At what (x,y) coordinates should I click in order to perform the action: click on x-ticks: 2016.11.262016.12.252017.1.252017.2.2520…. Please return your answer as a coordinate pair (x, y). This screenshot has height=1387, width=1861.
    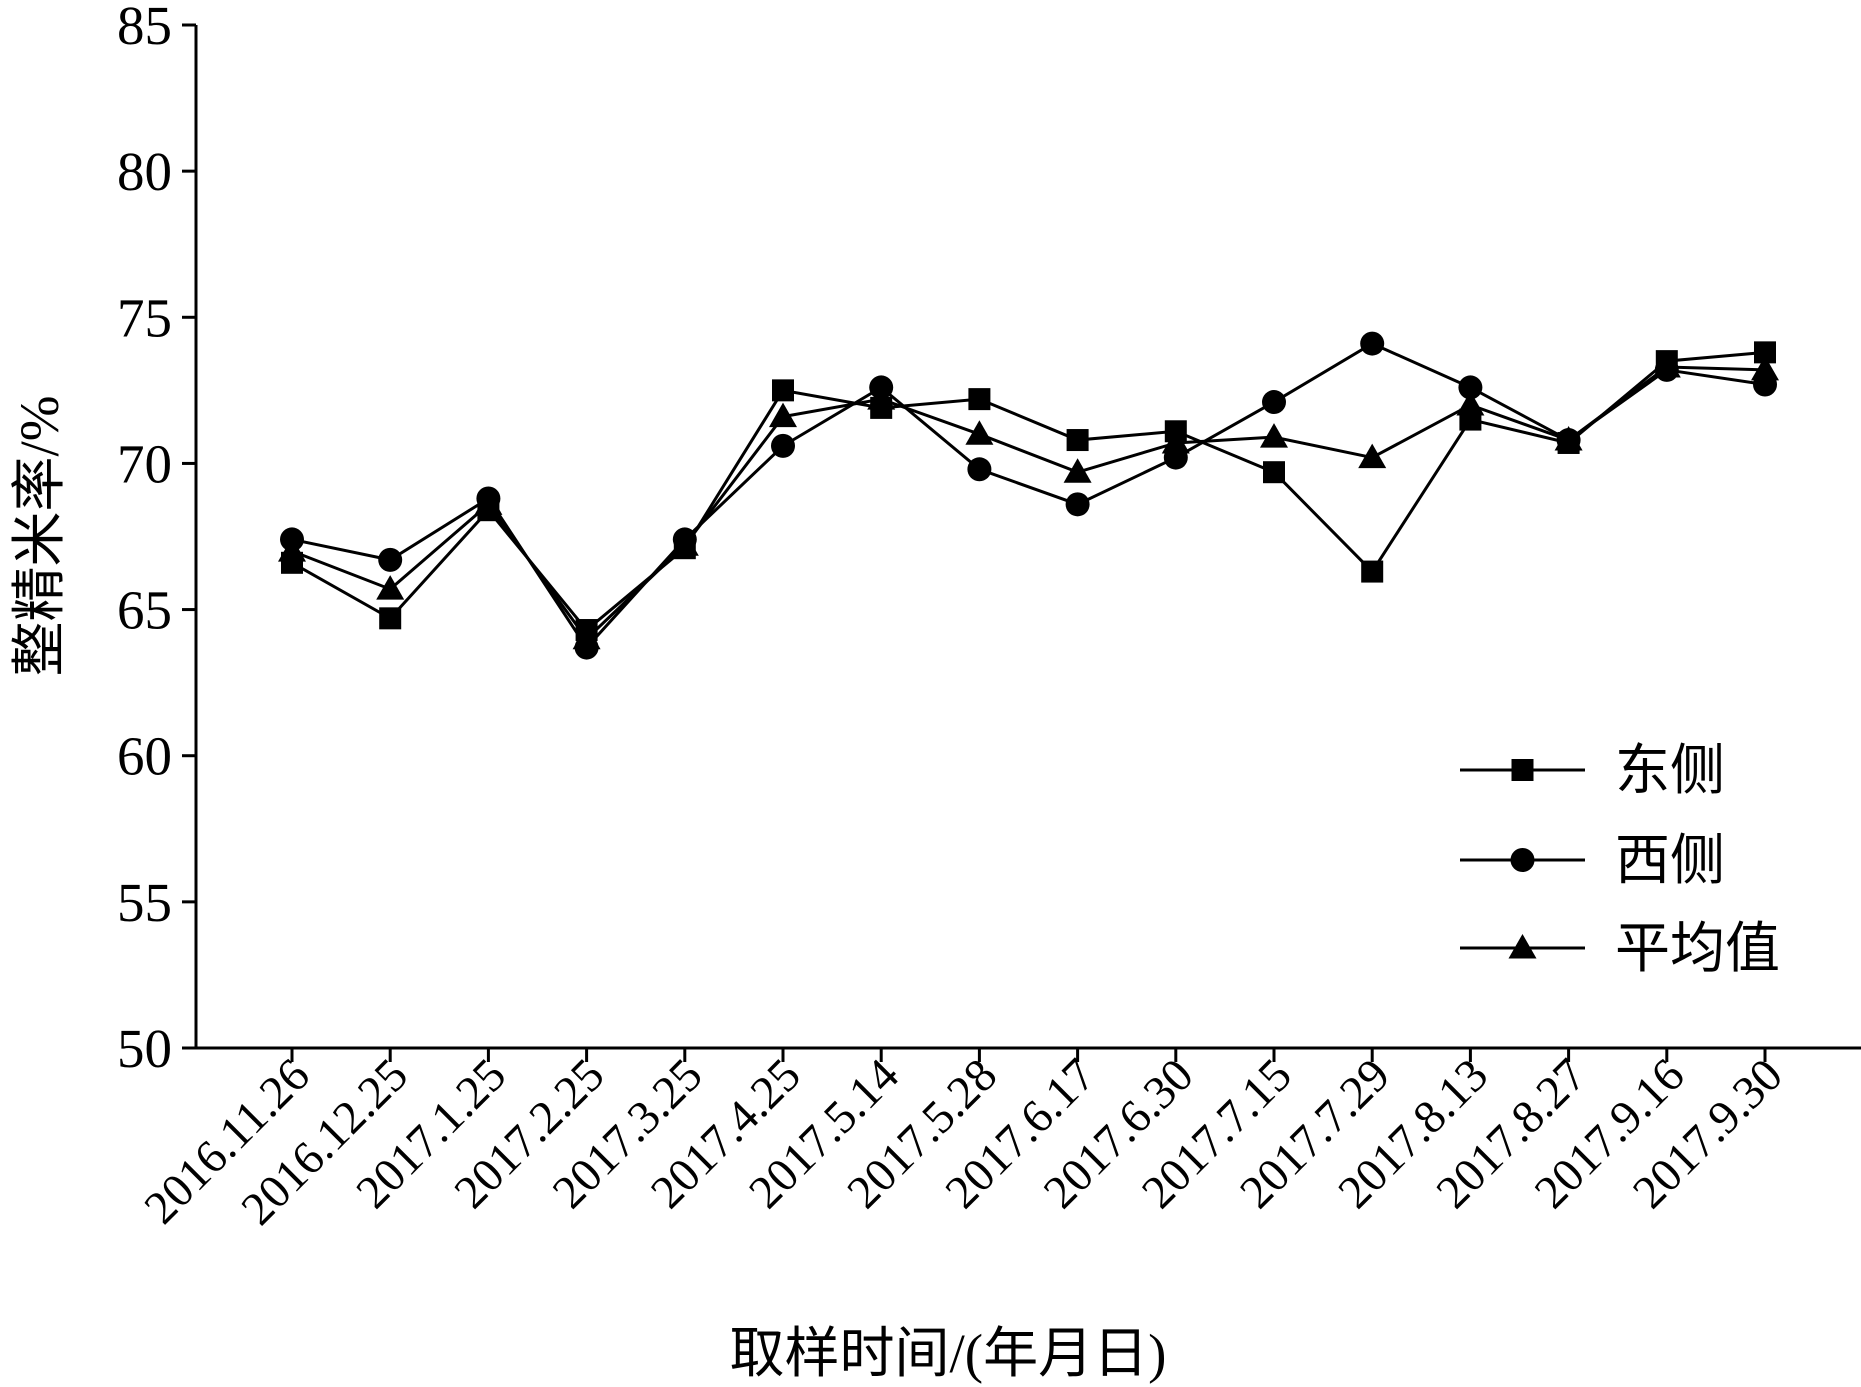
    Looking at the image, I should click on (964, 1141).